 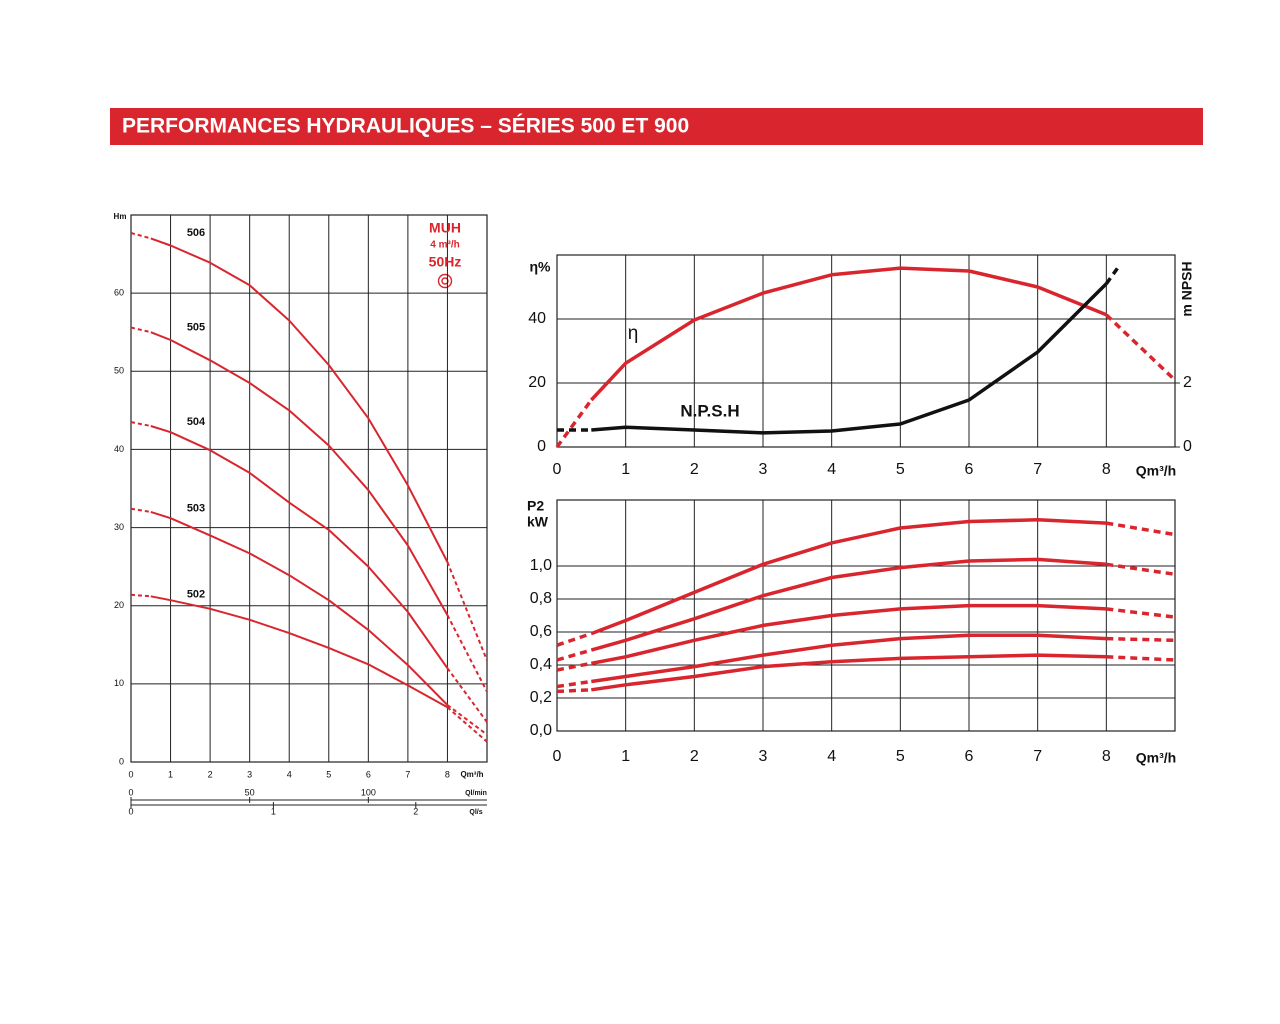 What do you see at coordinates (196, 422) in the screenshot?
I see `series-label: 504` at bounding box center [196, 422].